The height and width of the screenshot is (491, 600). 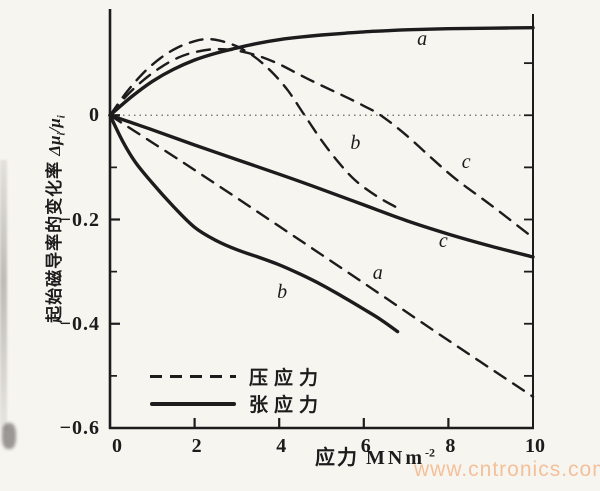 I want to click on x-axis-exponent: -2, so click(x=429, y=452).